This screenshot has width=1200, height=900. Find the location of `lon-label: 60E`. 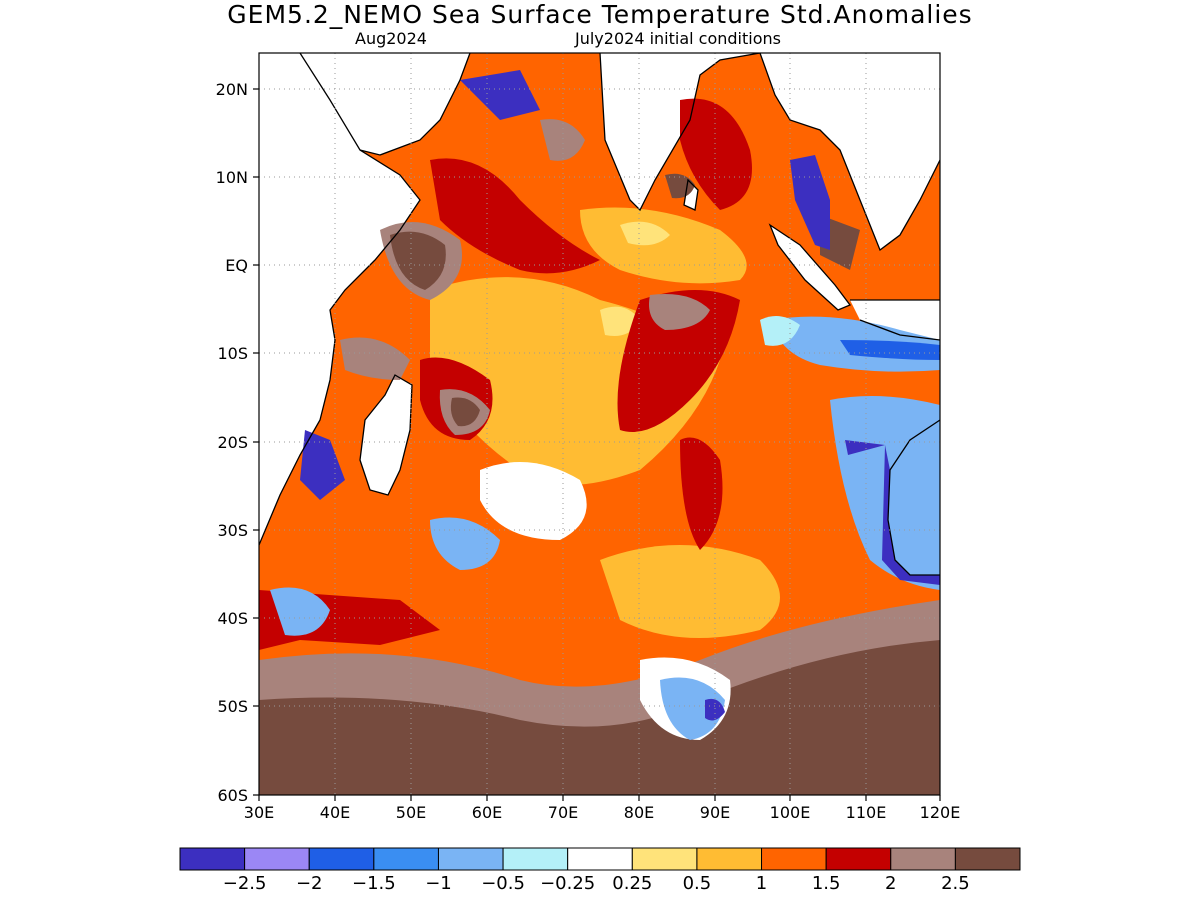

lon-label: 60E is located at coordinates (487, 812).